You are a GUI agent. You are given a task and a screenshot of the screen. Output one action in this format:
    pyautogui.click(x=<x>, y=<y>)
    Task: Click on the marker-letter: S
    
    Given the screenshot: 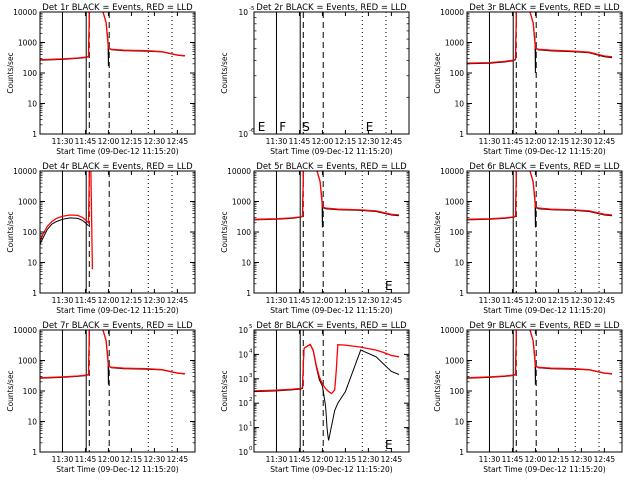 What is the action you would take?
    pyautogui.click(x=306, y=127)
    